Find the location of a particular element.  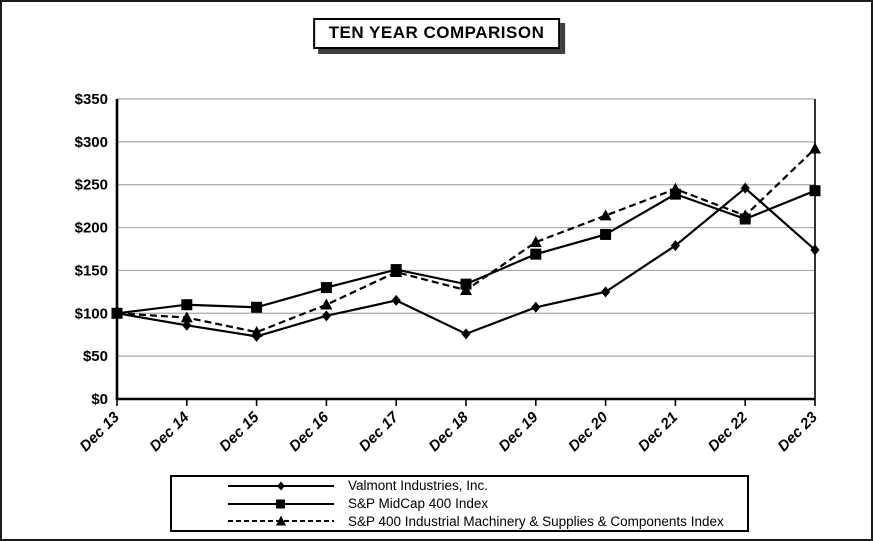

x-tick-label: Dec 18 is located at coordinates (449, 431).